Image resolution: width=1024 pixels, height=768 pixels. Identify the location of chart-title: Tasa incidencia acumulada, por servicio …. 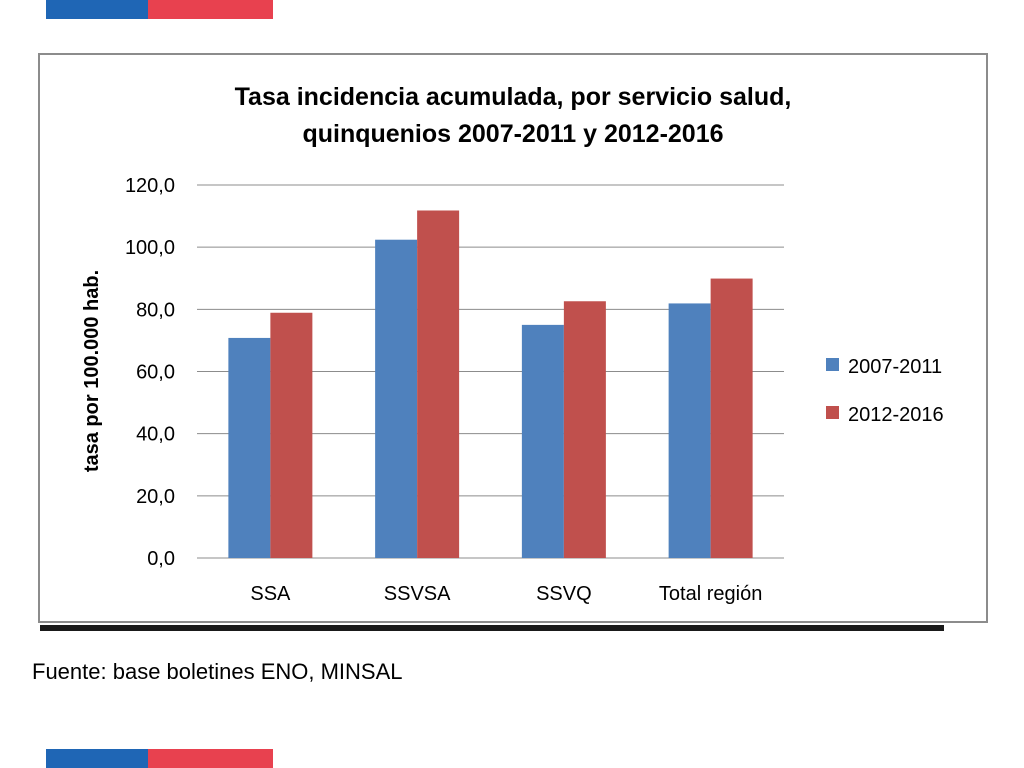
(513, 97).